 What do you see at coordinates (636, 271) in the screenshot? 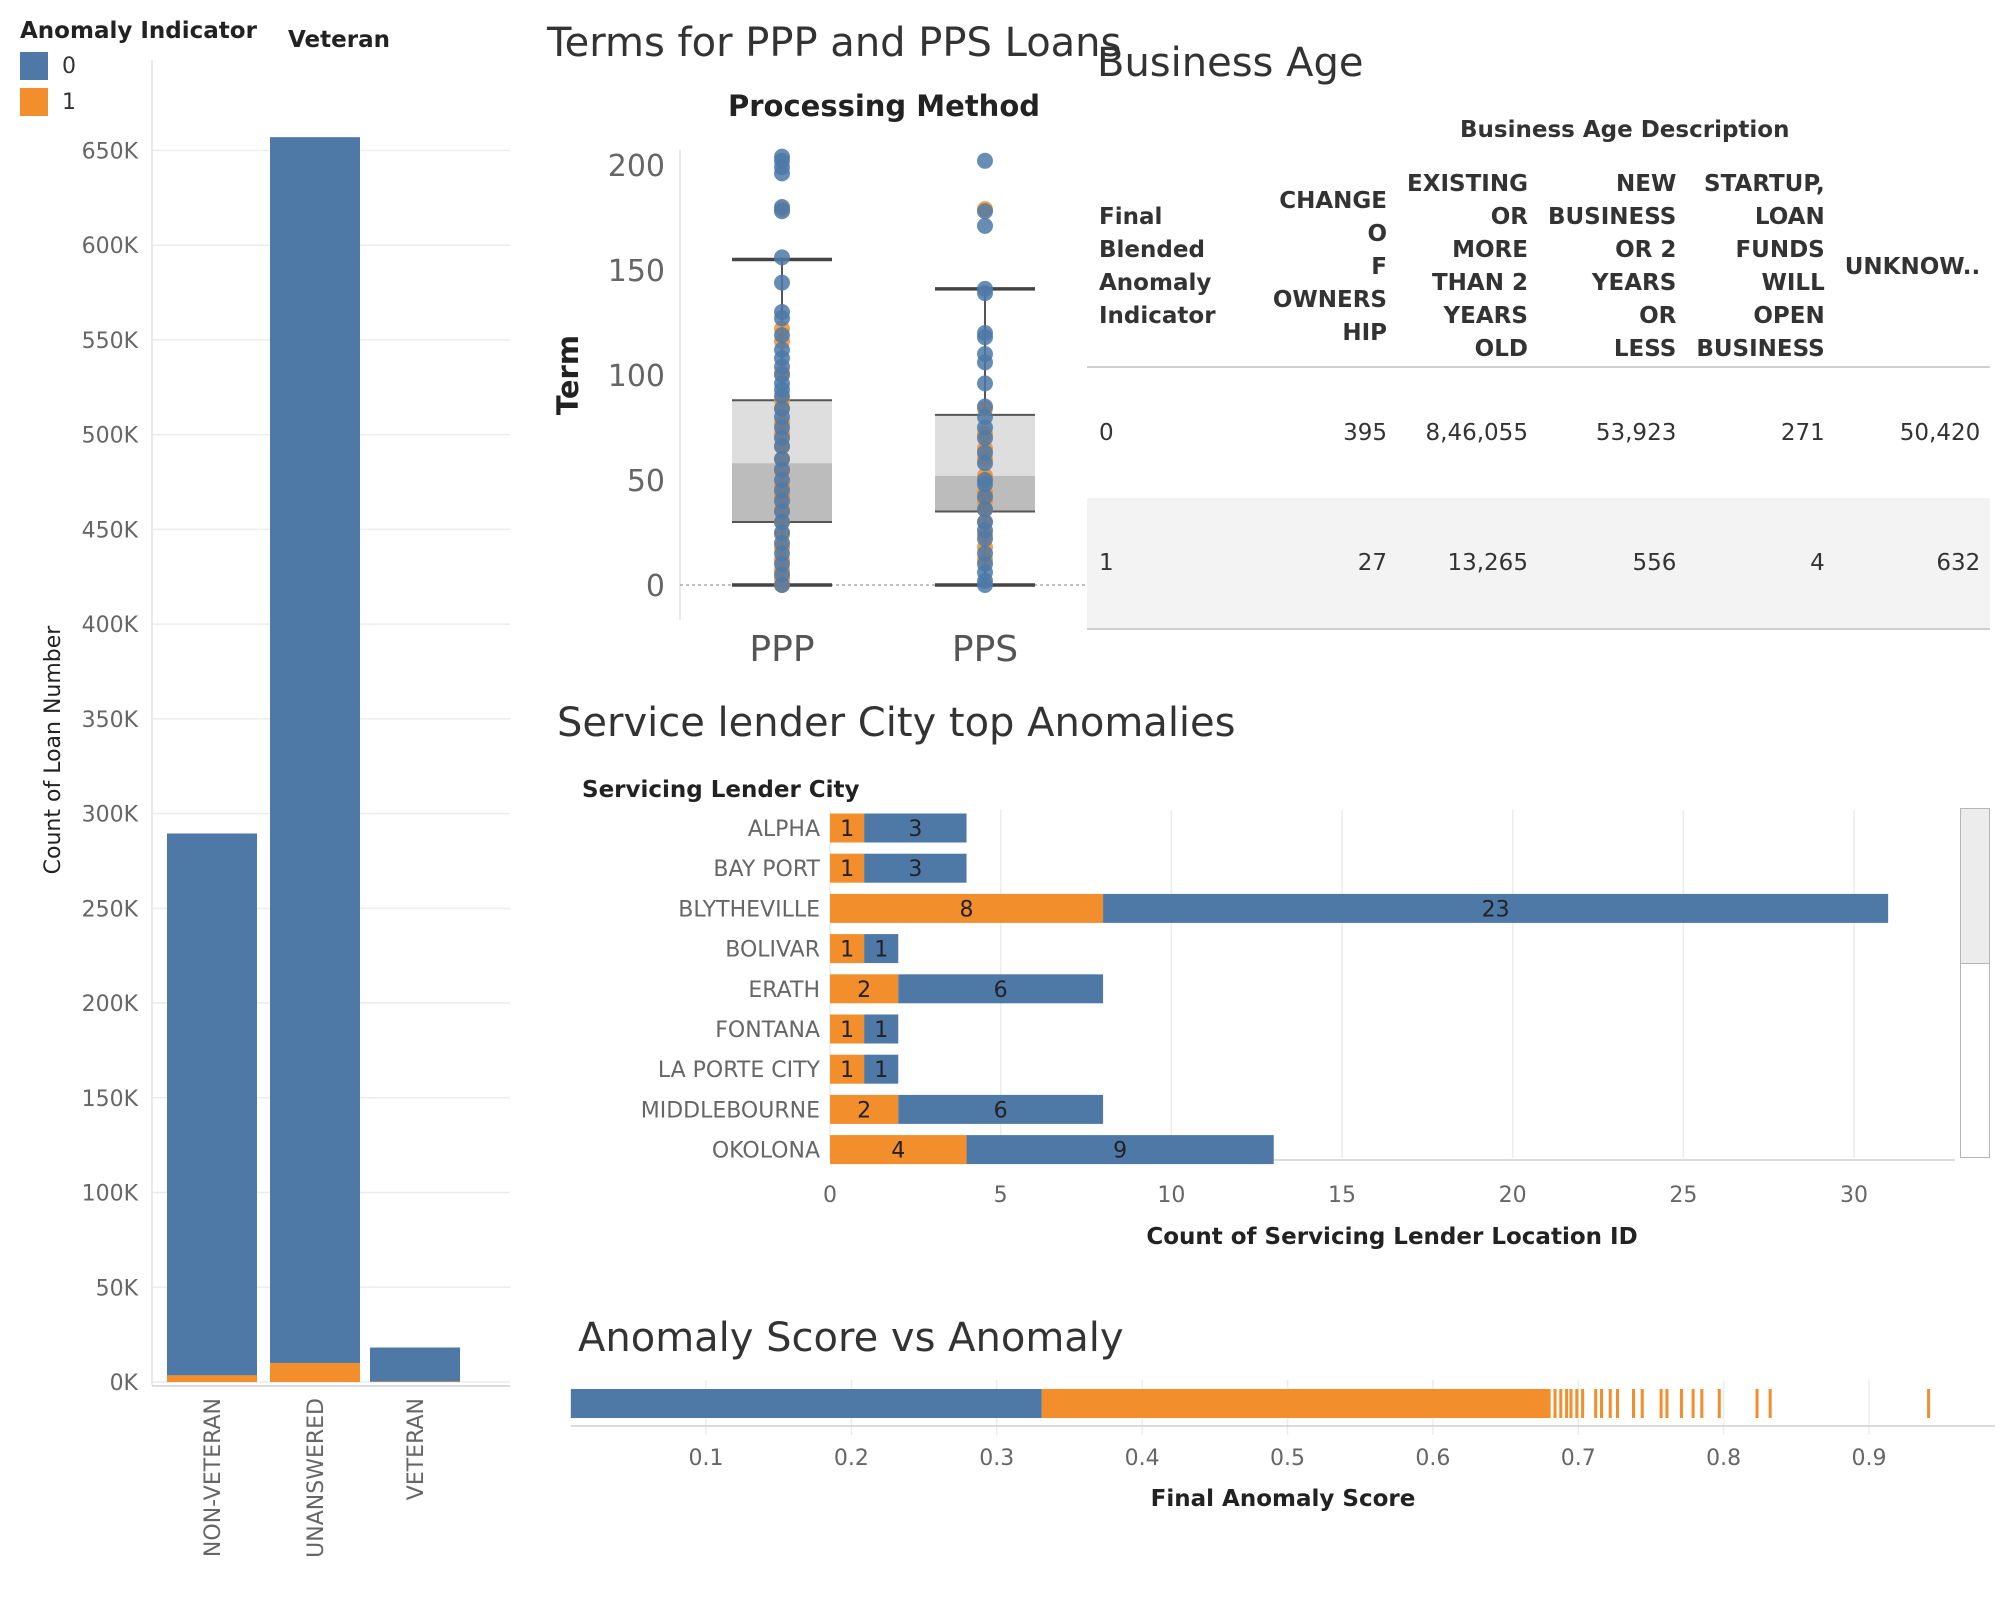
I see `y-tick-label: 150` at bounding box center [636, 271].